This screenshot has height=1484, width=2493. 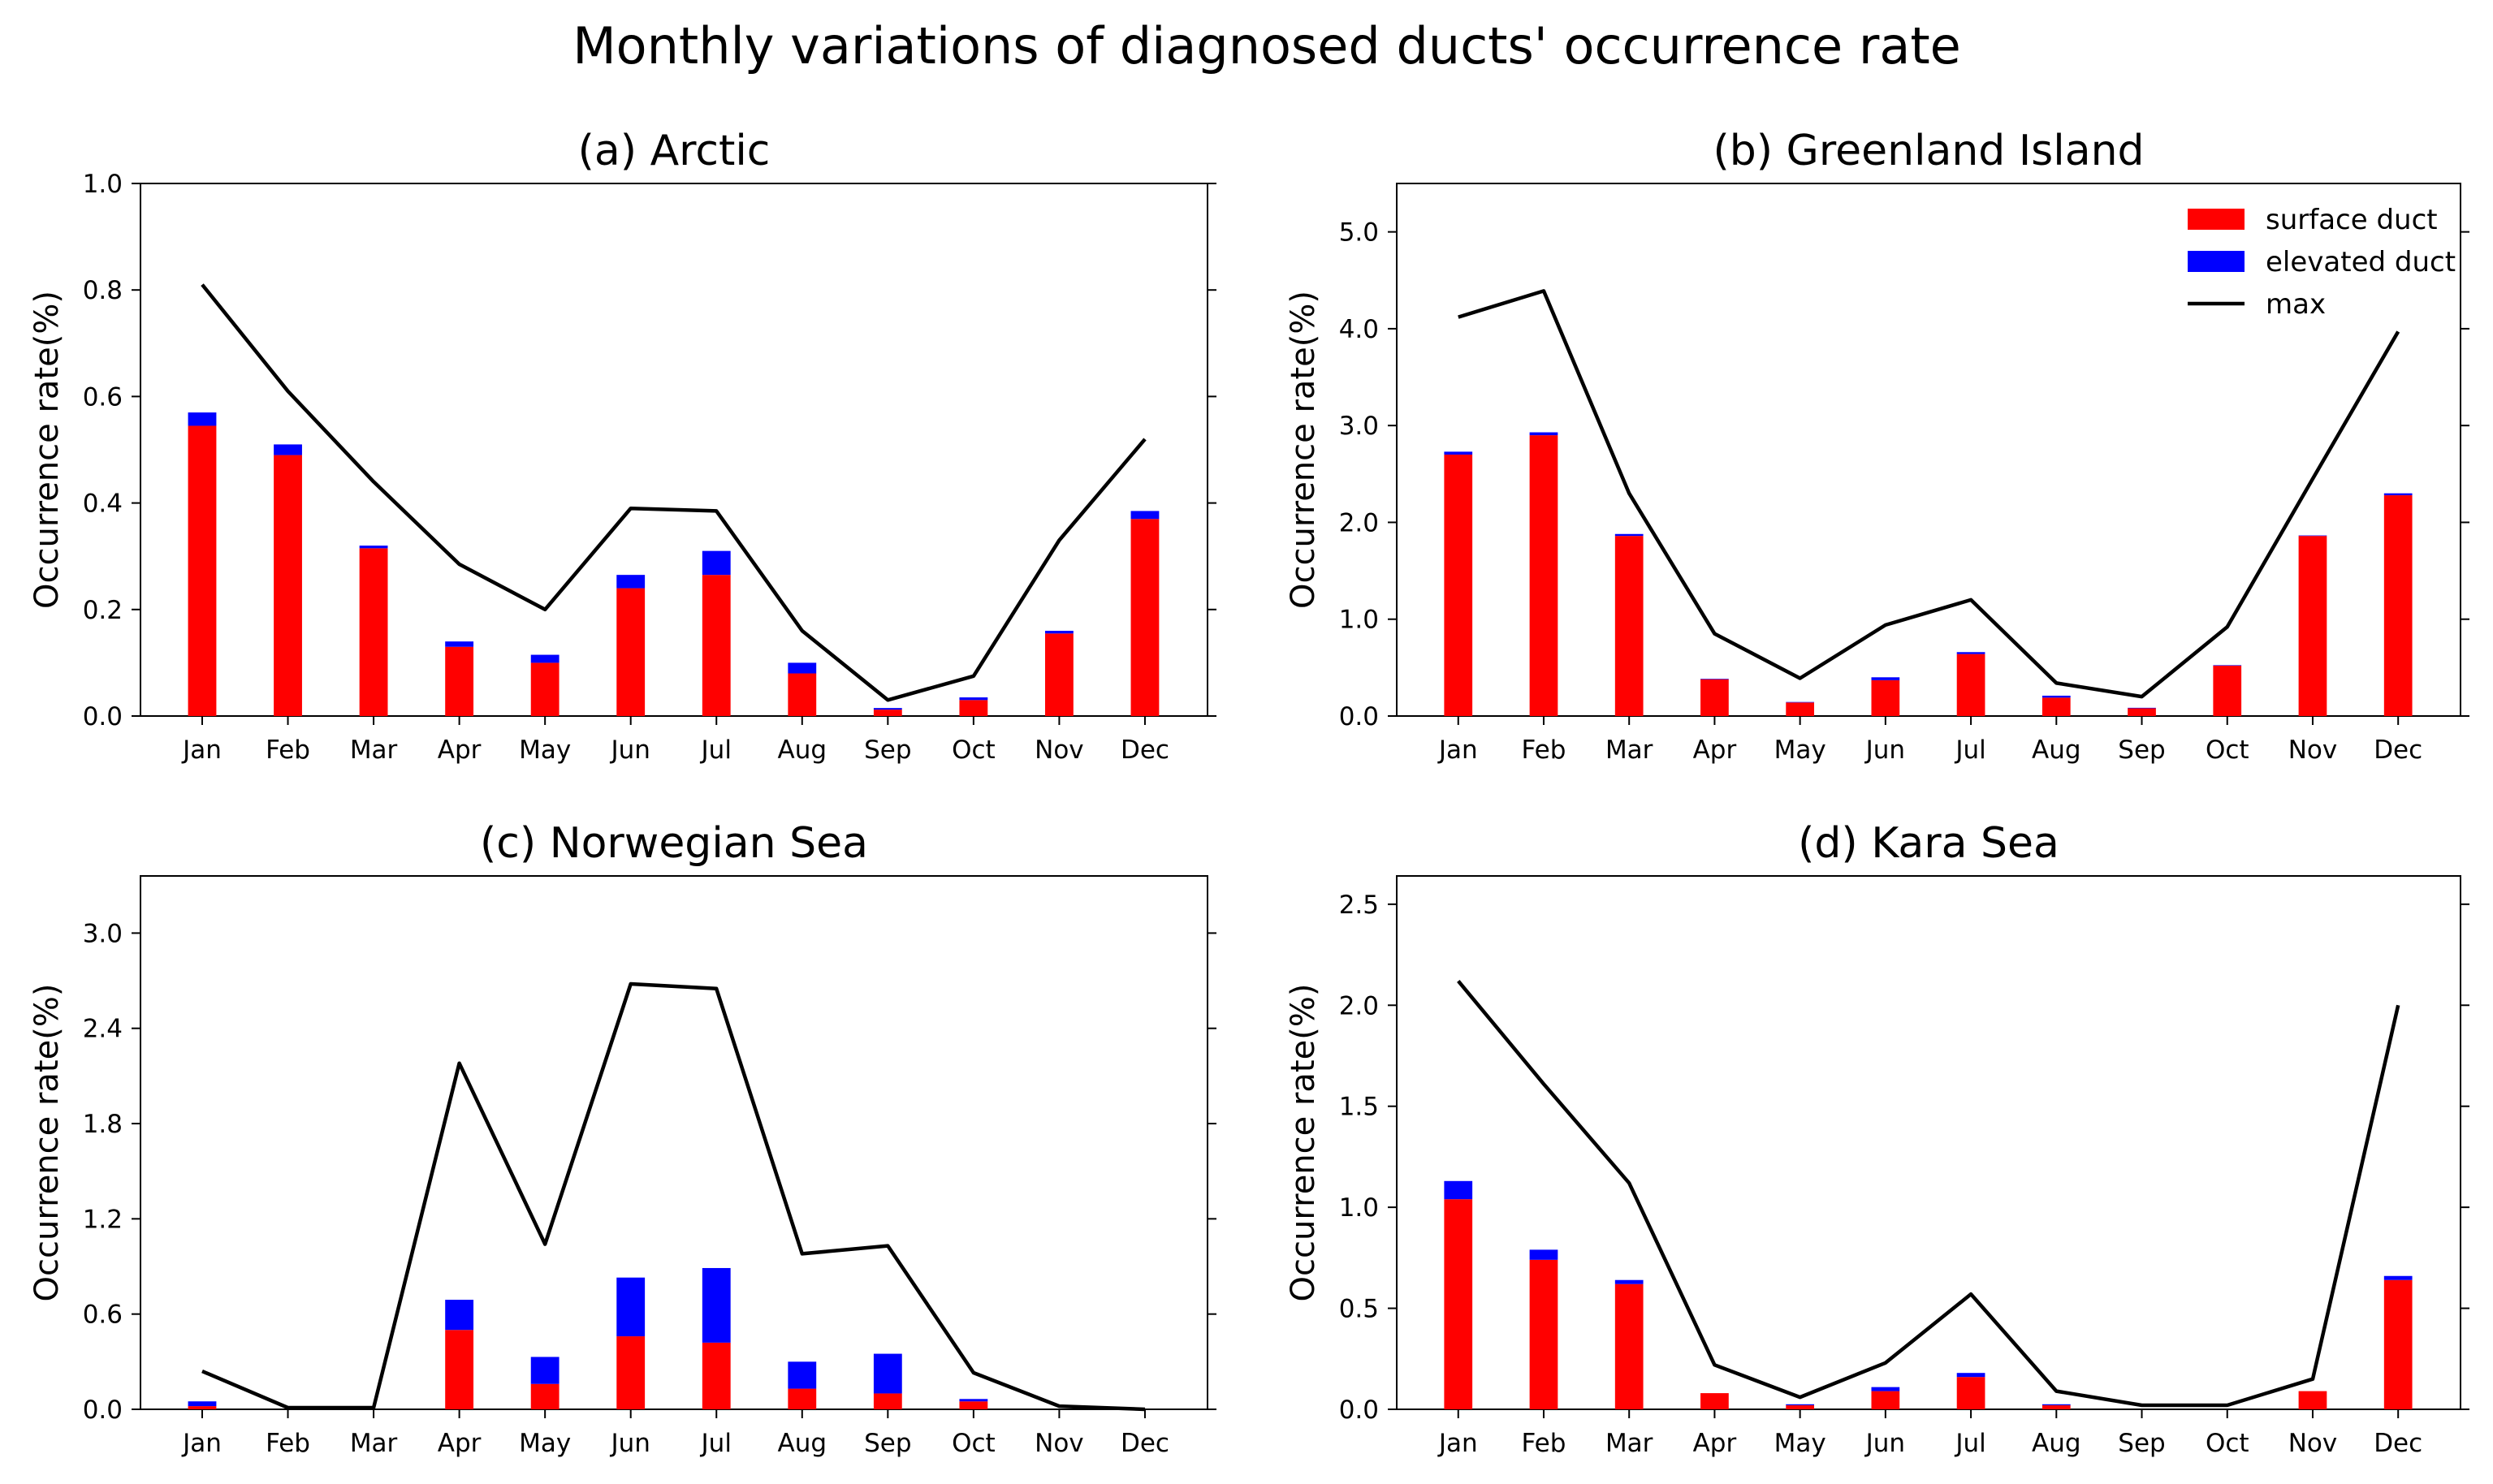 What do you see at coordinates (103, 184) in the screenshot?
I see `y-tick-label: 1.0` at bounding box center [103, 184].